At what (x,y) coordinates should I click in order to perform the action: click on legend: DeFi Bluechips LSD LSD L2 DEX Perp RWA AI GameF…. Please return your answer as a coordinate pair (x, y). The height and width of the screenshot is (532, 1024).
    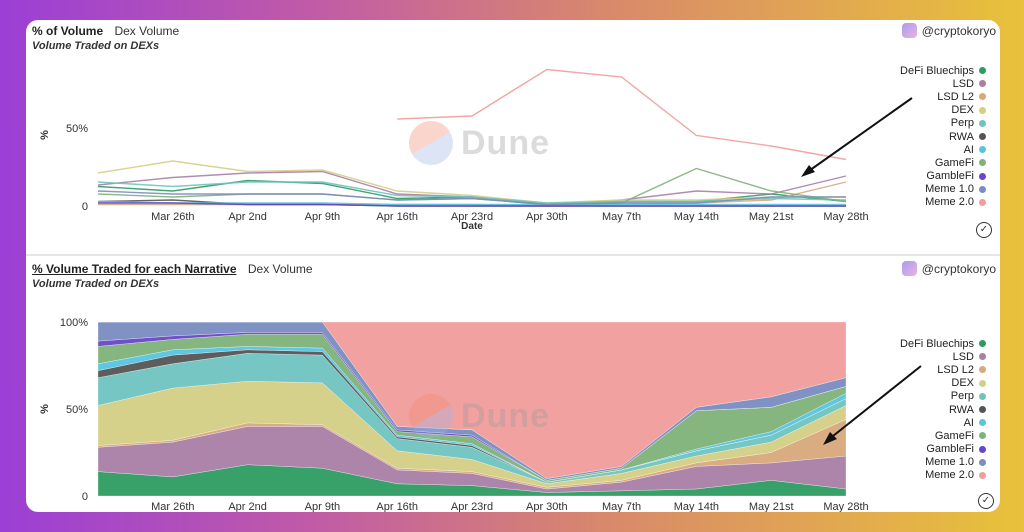
    Looking at the image, I should click on (943, 409).